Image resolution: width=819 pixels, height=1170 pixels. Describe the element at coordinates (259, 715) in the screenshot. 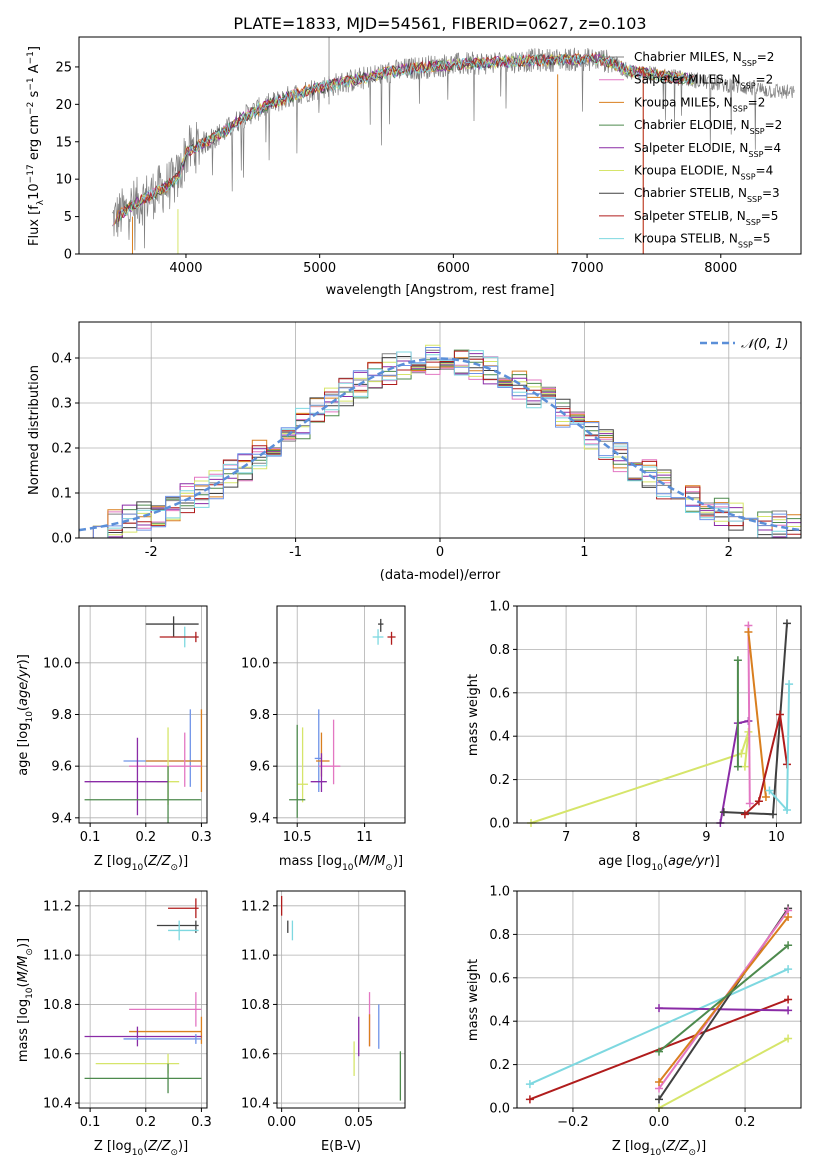

I see `y-tick-label: 9.8` at that location.